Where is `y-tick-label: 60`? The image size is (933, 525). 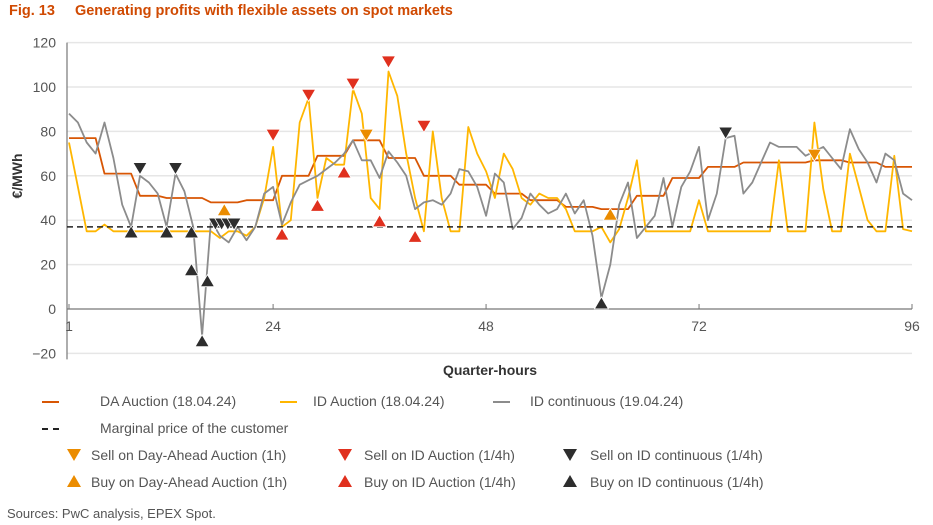
y-tick-label: 60 is located at coordinates (48, 176).